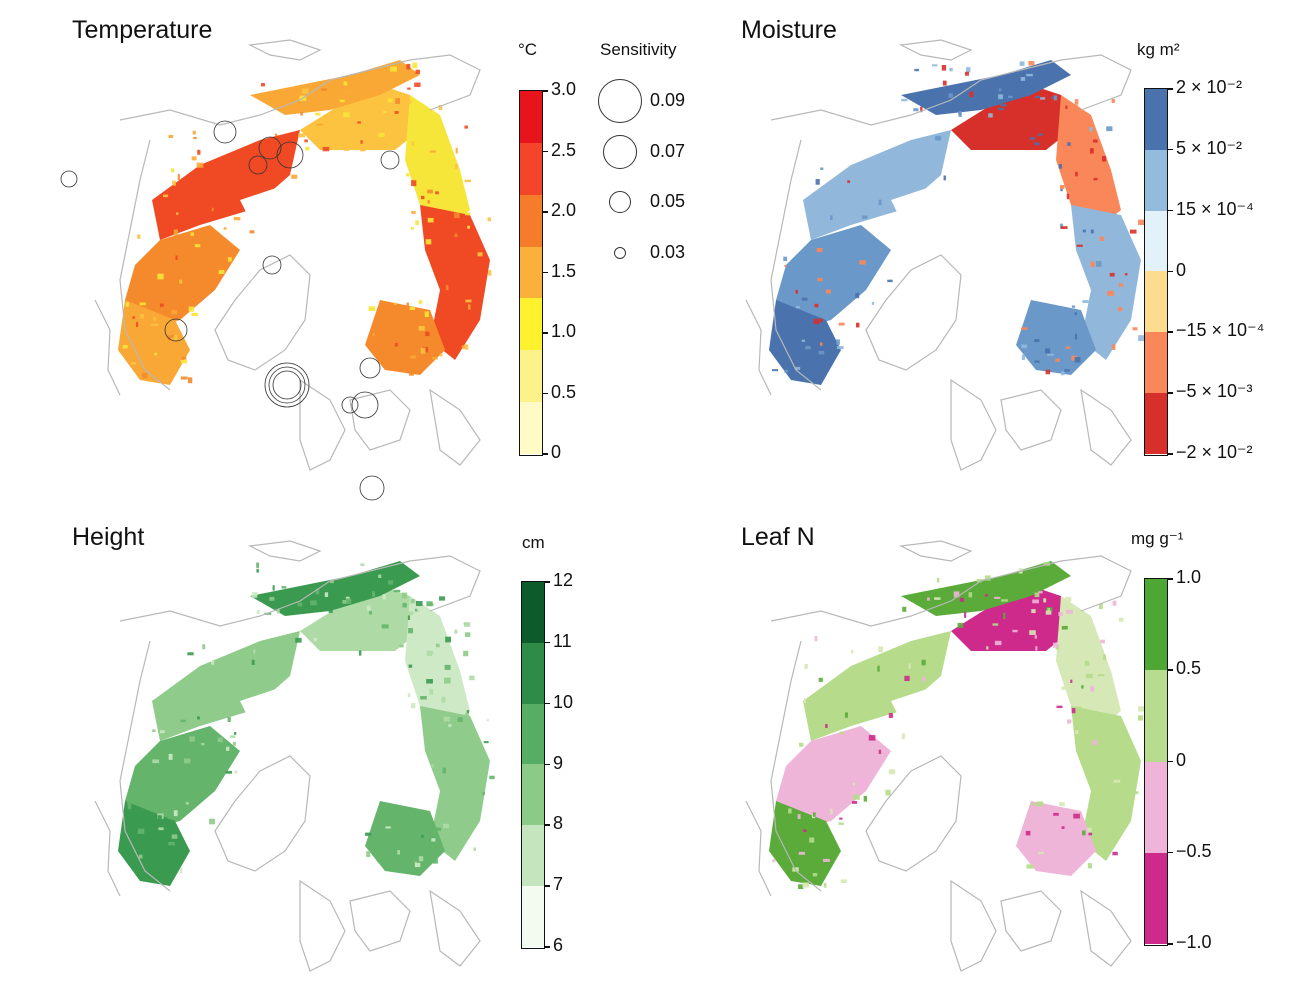 This screenshot has height=1002, width=1302. Describe the element at coordinates (1215, 208) in the screenshot. I see `colorbar-tick-label: 15 × 10⁻⁴` at that location.